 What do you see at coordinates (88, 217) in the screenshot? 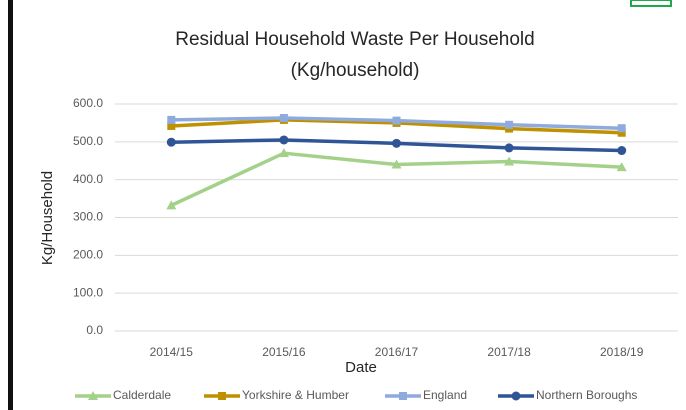
I see `y-tick-label: 300.0` at bounding box center [88, 217].